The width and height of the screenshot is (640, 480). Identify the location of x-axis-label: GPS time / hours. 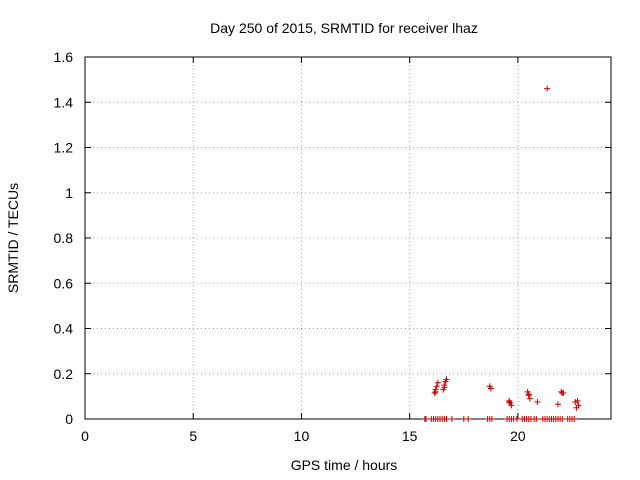
(344, 465).